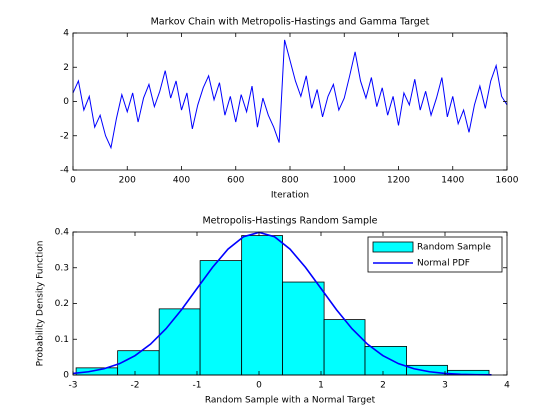 Image resolution: width=560 pixels, height=420 pixels. I want to click on x-tick-label: 1000, so click(344, 181).